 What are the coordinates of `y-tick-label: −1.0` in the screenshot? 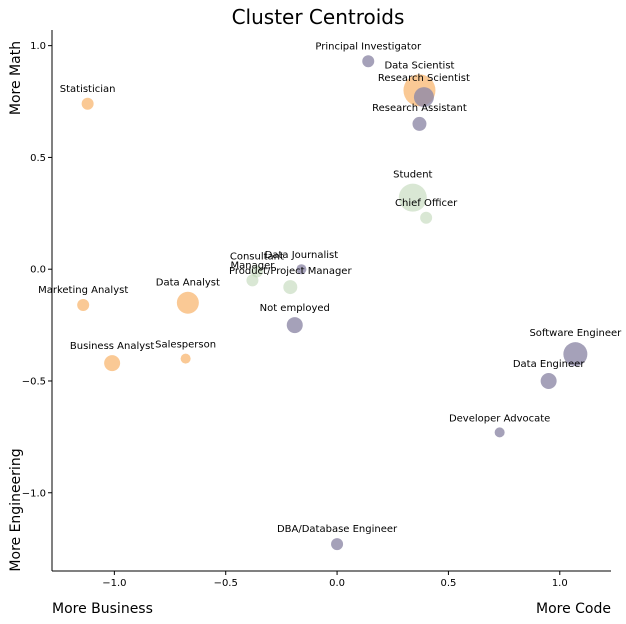 It's located at (34, 493).